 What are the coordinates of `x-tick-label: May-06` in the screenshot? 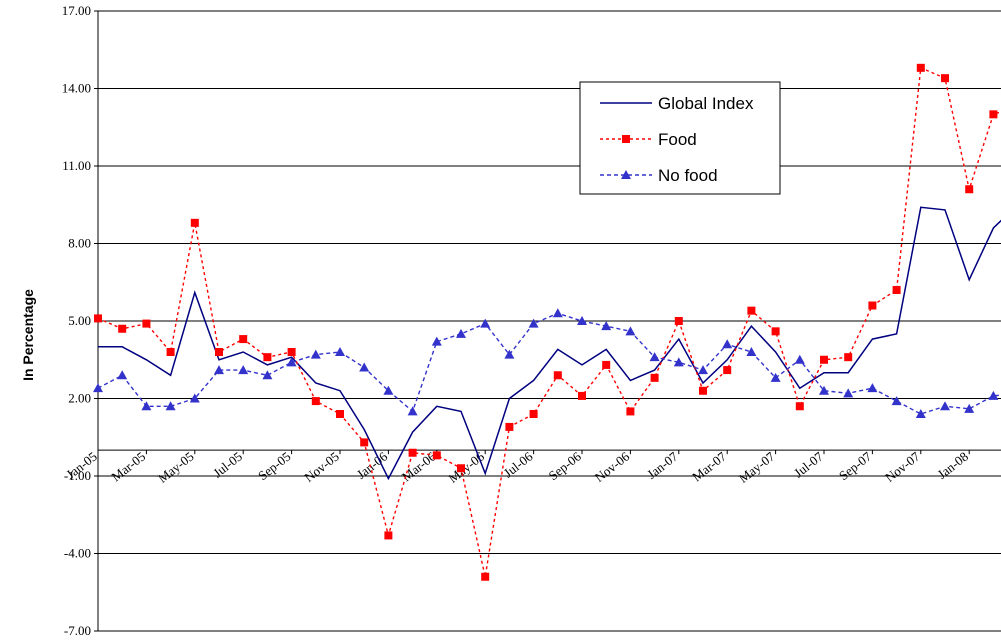 It's located at (466, 466).